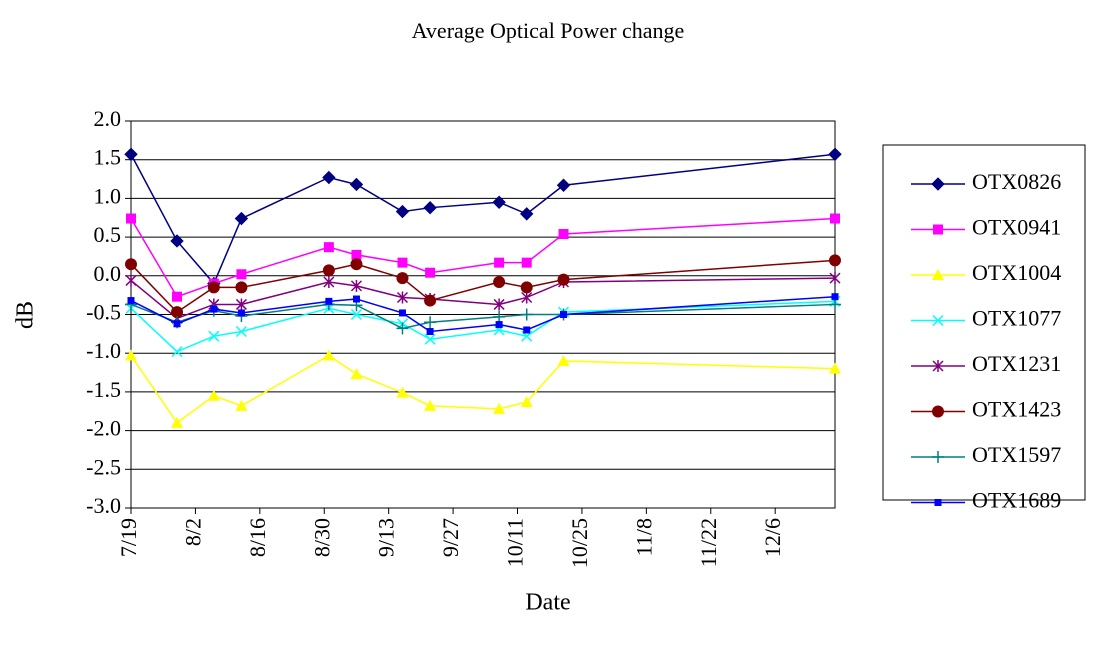 This screenshot has height=645, width=1098. What do you see at coordinates (984, 322) in the screenshot?
I see `legend-box` at bounding box center [984, 322].